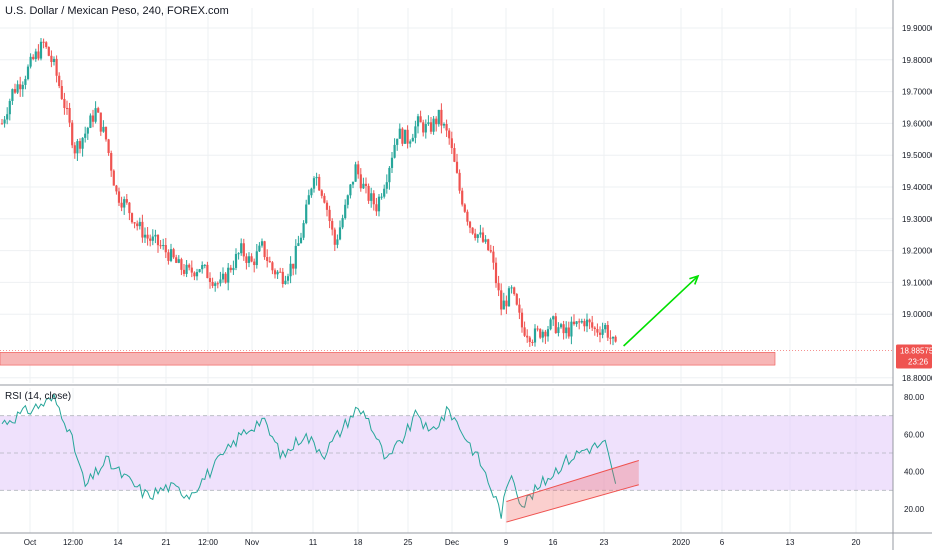 This screenshot has height=555, width=932. What do you see at coordinates (313, 542) in the screenshot?
I see `time-tick-label: 11` at bounding box center [313, 542].